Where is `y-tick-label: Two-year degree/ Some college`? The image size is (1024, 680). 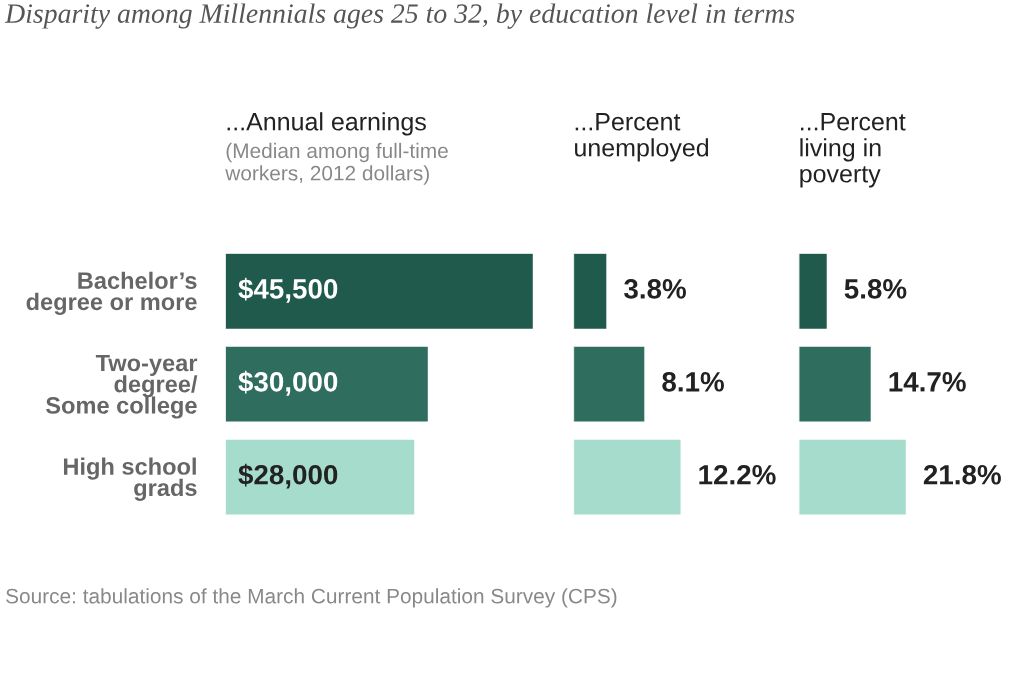 y-tick-label: Two-year degree/ Some college is located at coordinates (121, 386).